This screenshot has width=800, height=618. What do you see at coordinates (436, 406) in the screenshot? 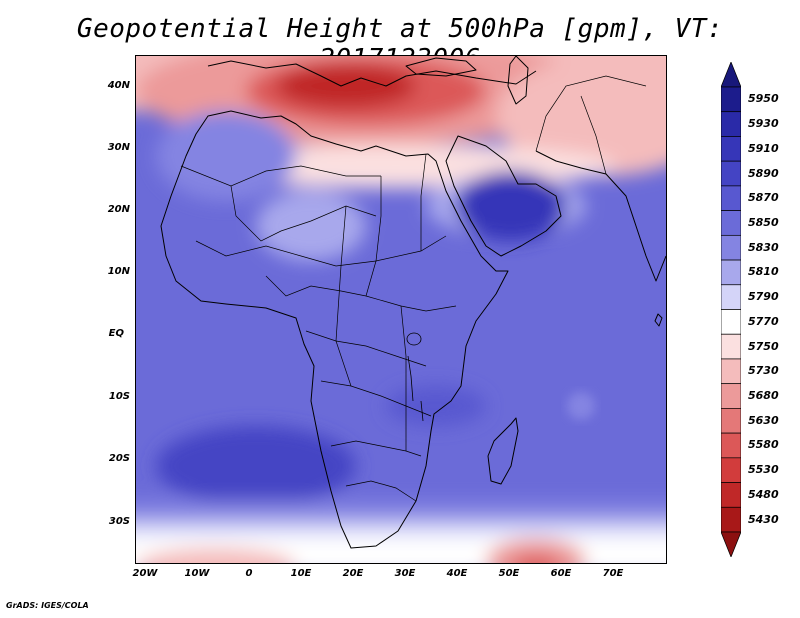
I see `field-south-africa-high` at bounding box center [436, 406].